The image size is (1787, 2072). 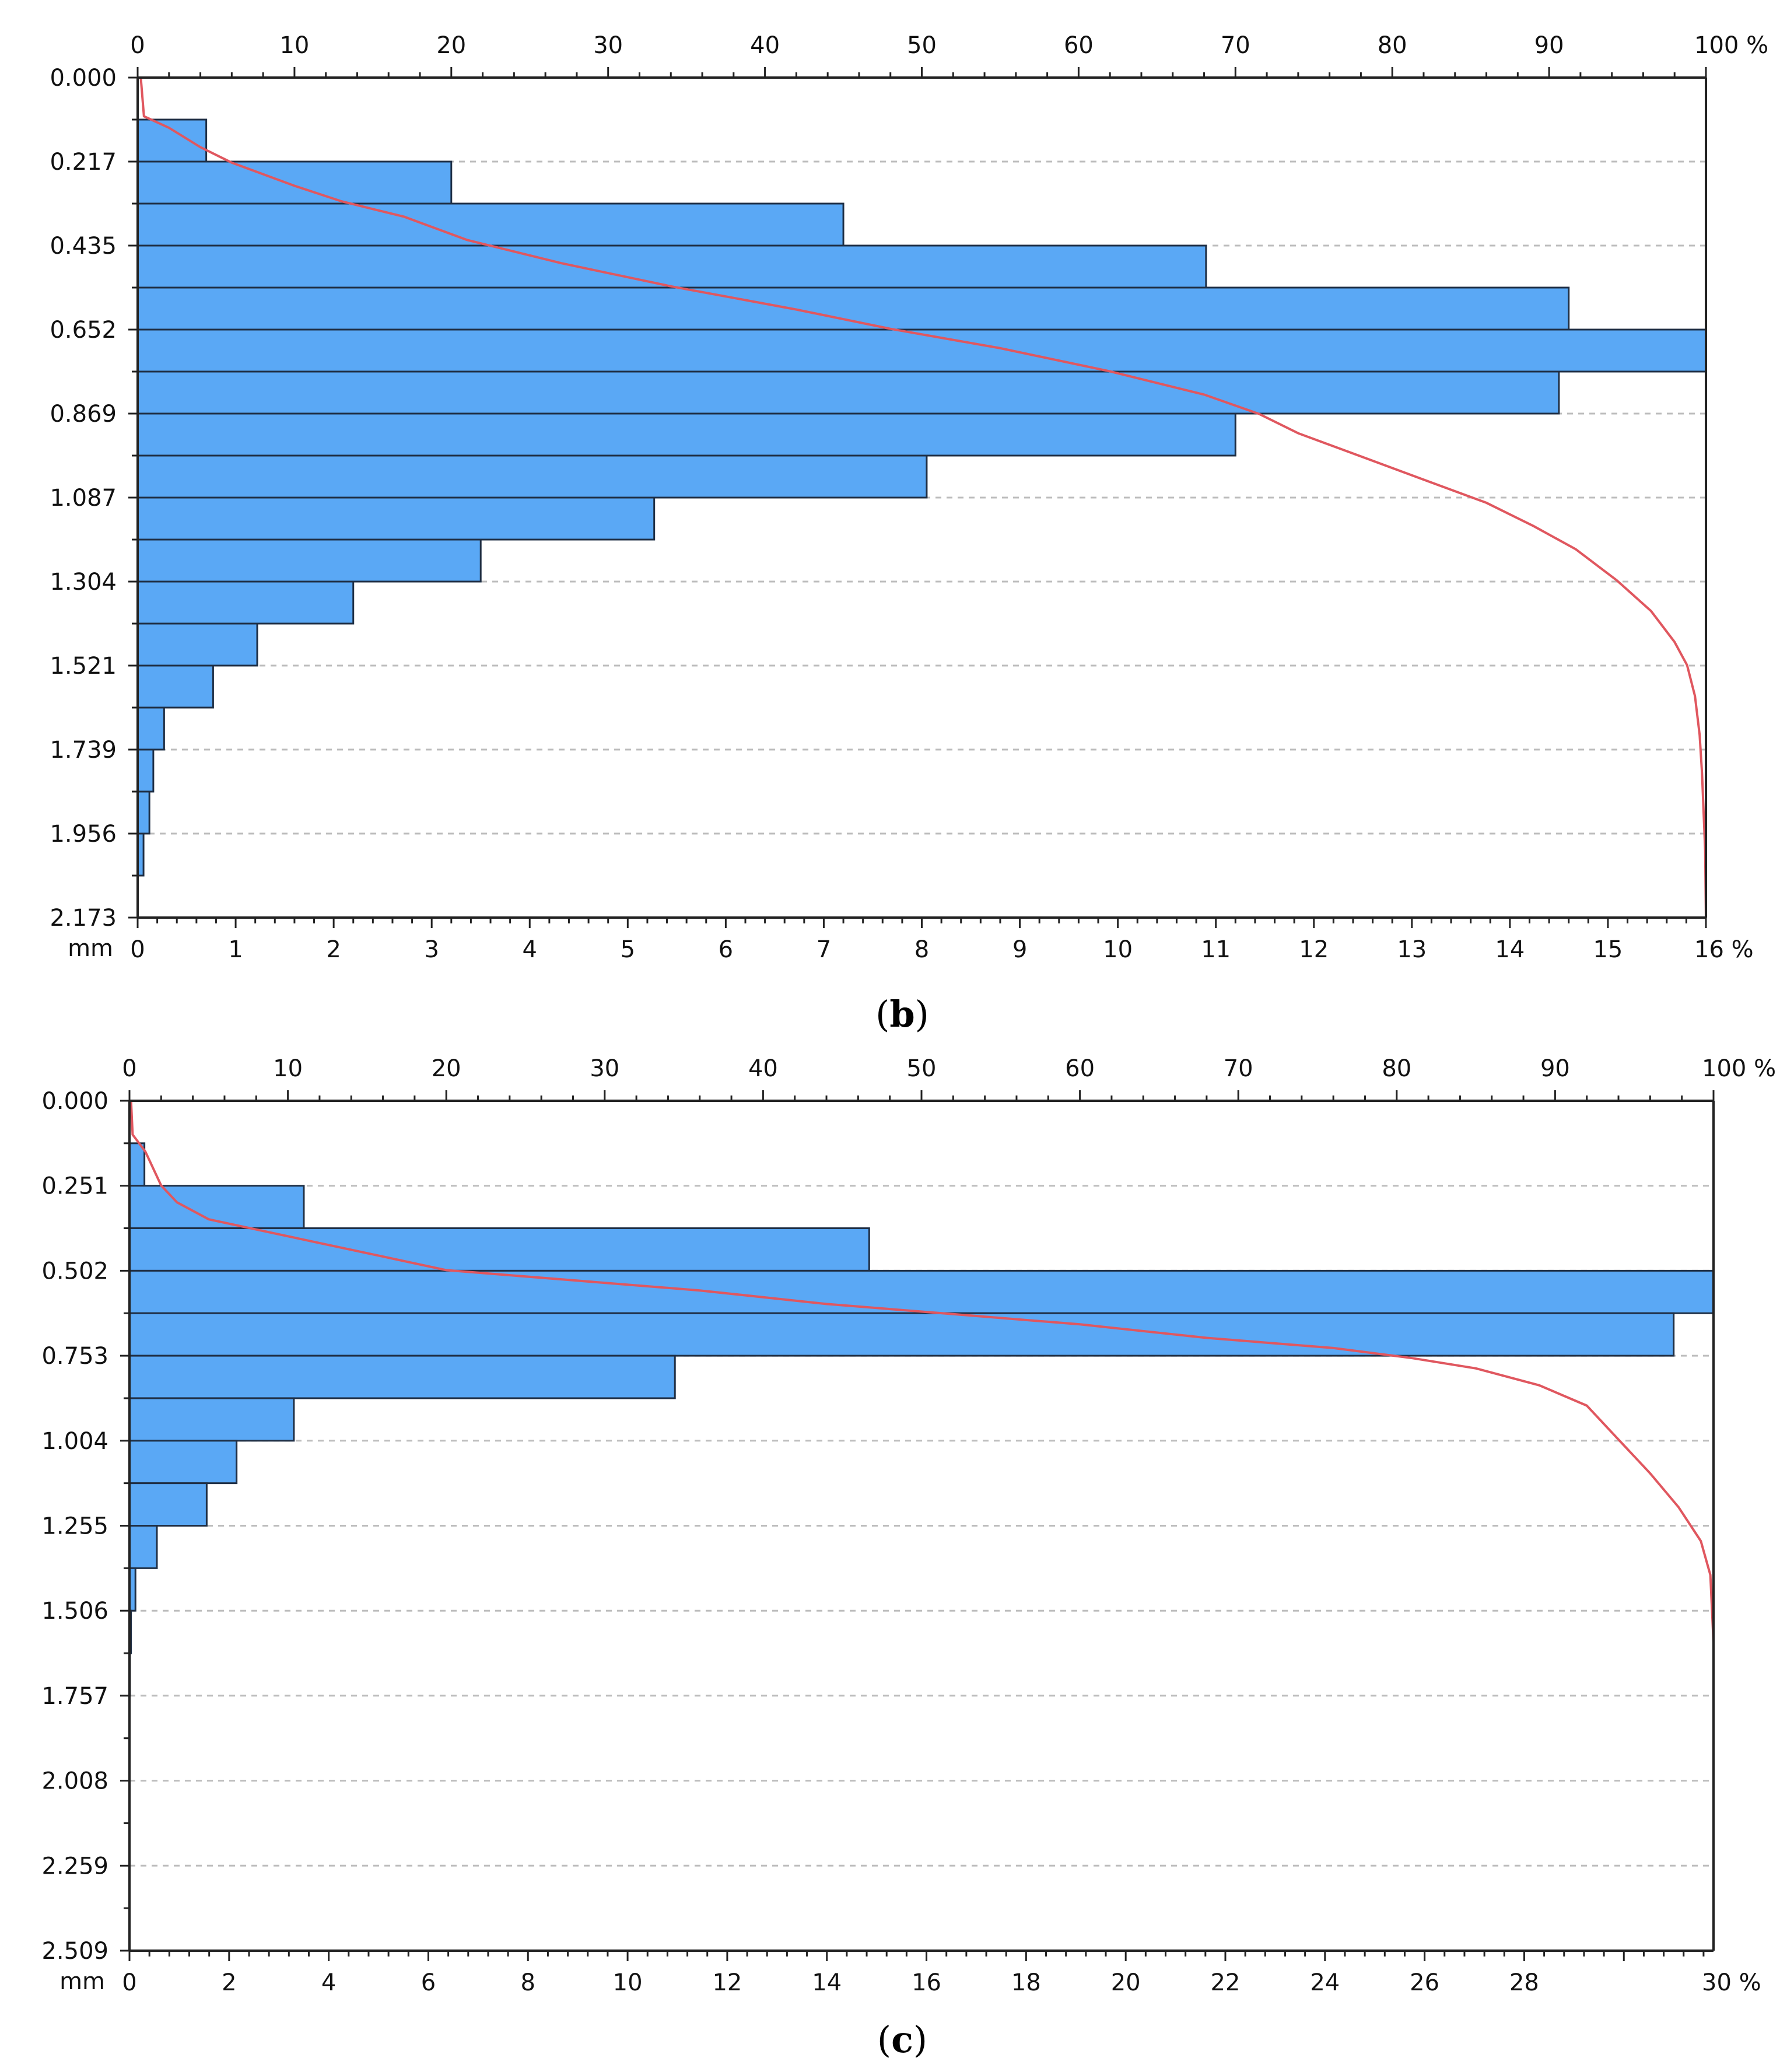 What do you see at coordinates (74, 1441) in the screenshot?
I see `y-tick-label: 1.004` at bounding box center [74, 1441].